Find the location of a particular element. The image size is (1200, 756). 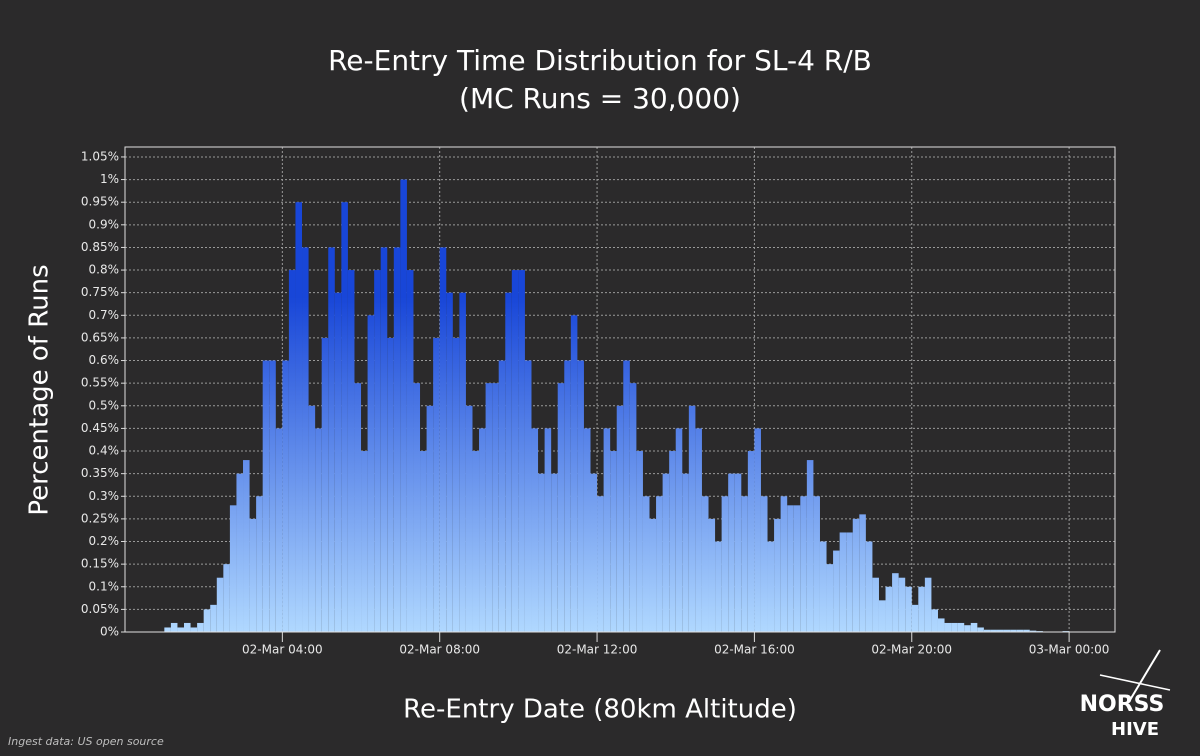

y-tick-label: 0.15% is located at coordinates (100, 564).